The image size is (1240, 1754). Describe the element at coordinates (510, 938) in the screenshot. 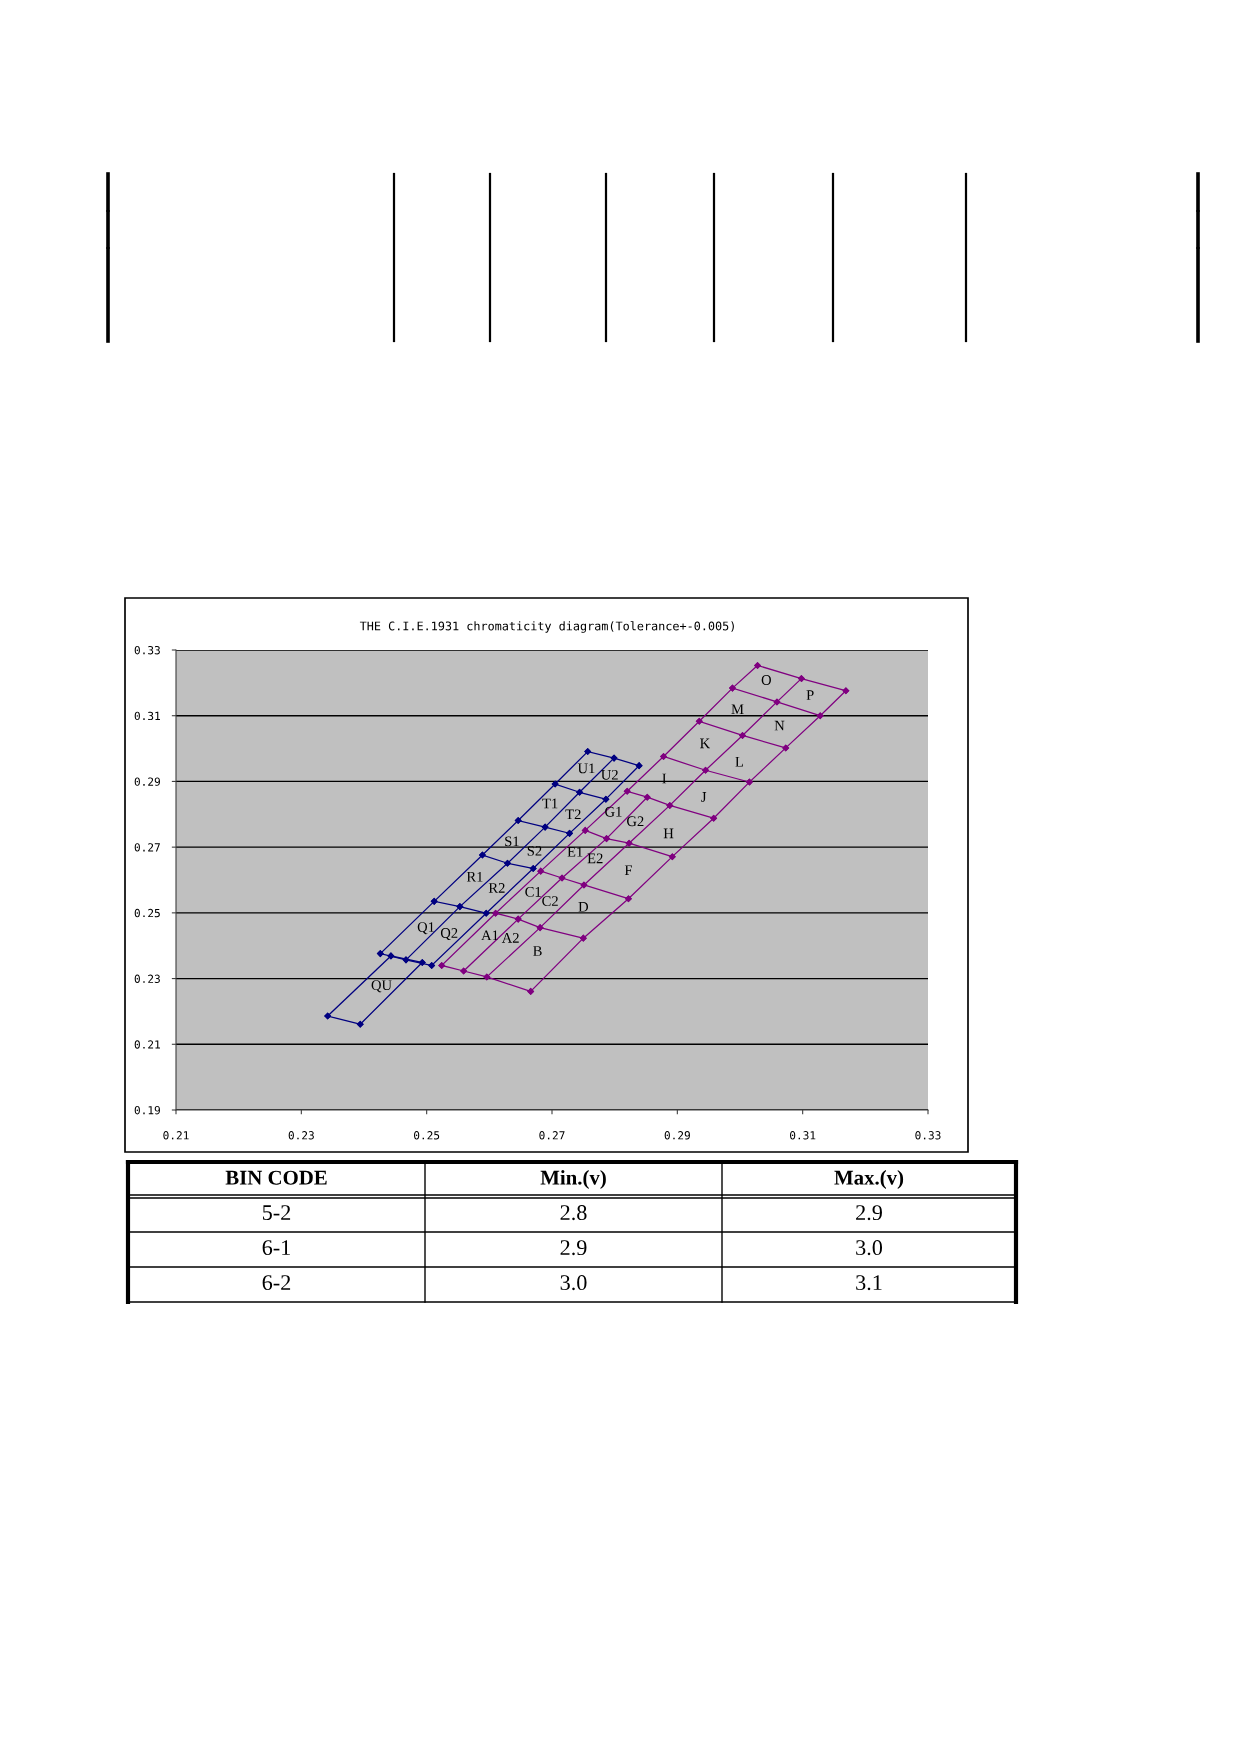

I see `annotation: A2` at that location.